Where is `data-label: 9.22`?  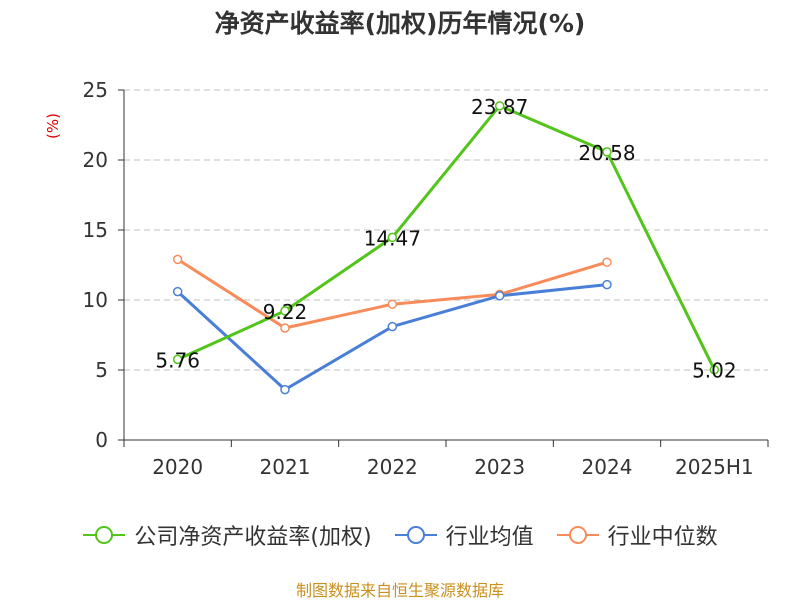
data-label: 9.22 is located at coordinates (285, 312).